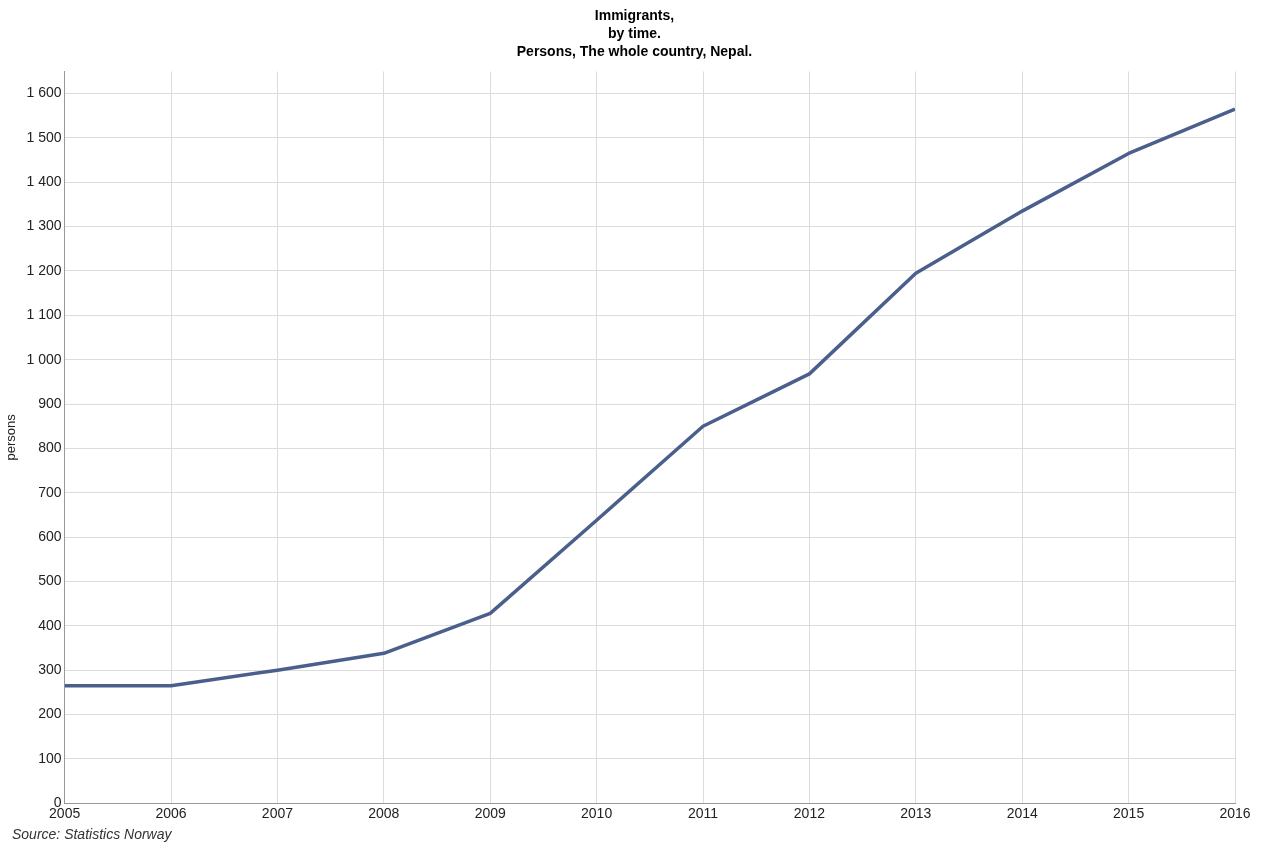  Describe the element at coordinates (50, 669) in the screenshot. I see `y-tick-label: 300` at that location.